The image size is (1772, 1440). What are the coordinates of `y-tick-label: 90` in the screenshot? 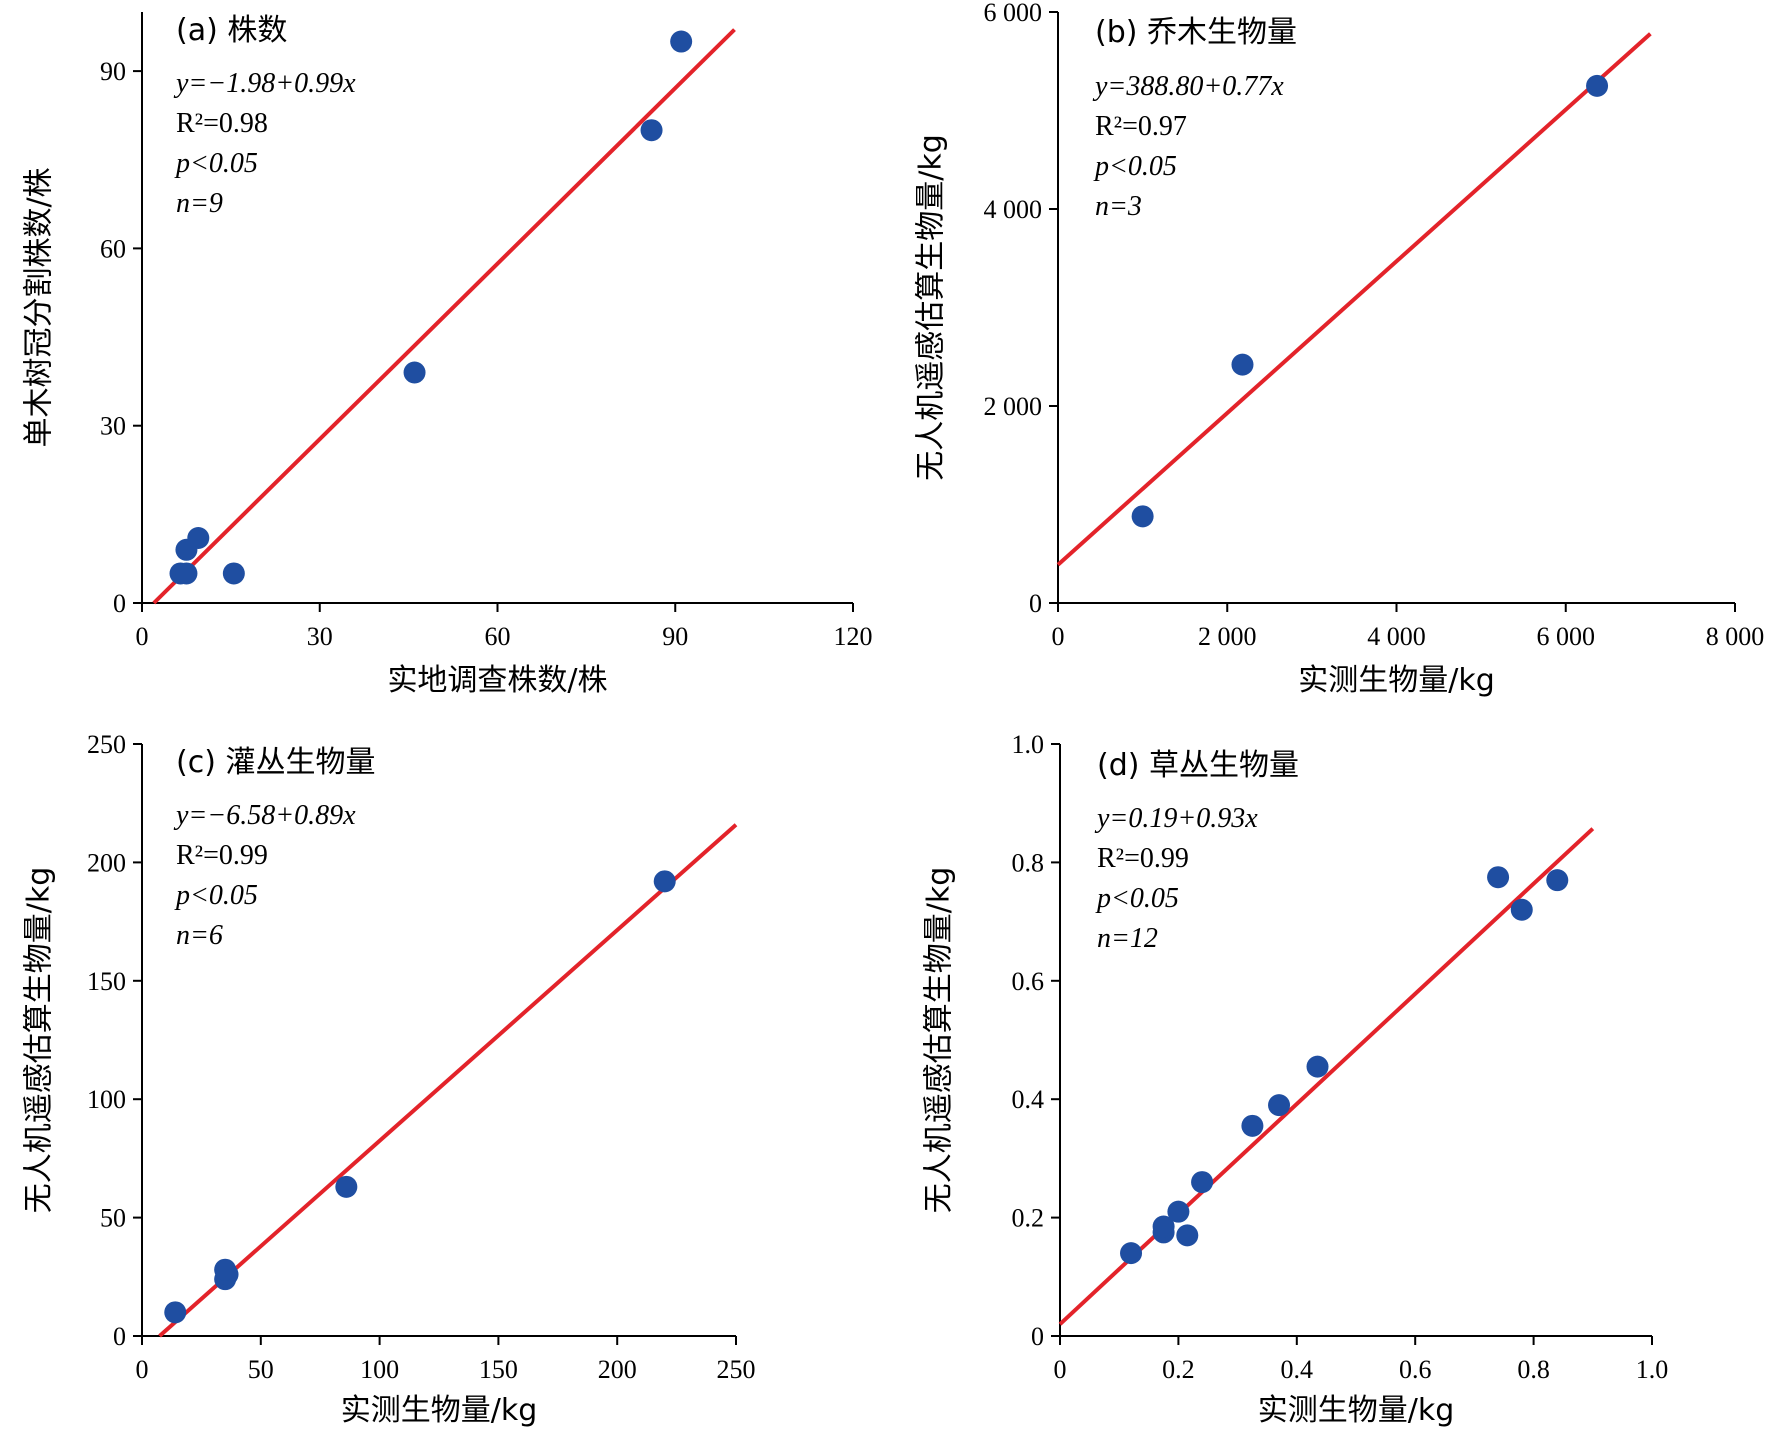 It's located at (113, 71).